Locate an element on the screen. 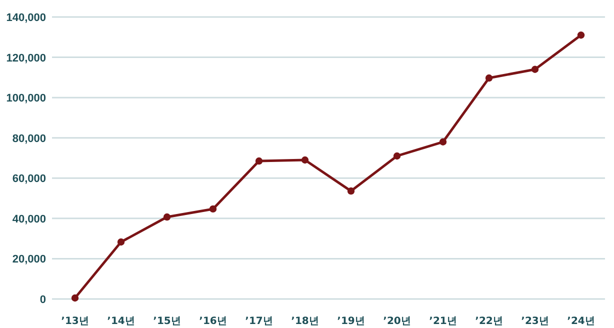 The width and height of the screenshot is (614, 328). y-tick-label: 60,000 is located at coordinates (29, 179).